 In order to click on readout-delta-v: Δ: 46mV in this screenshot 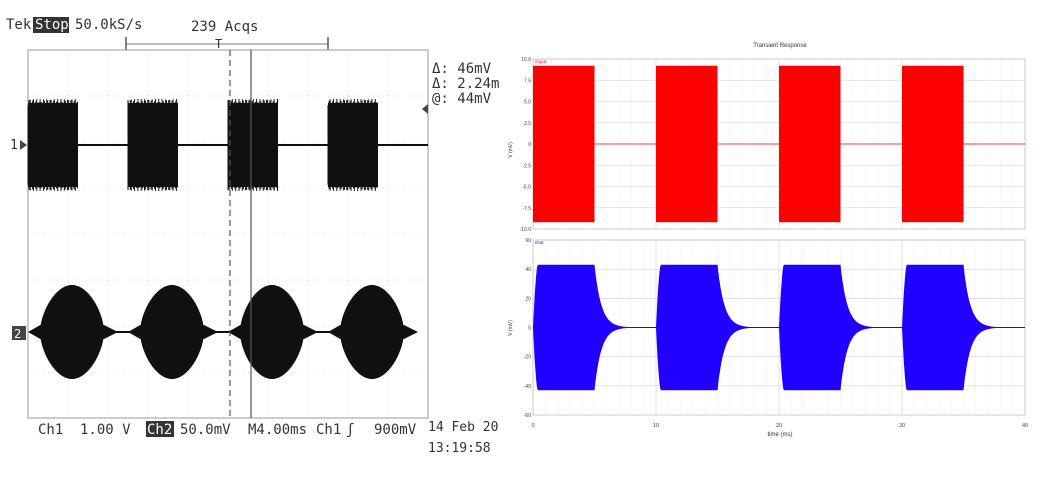, I will do `click(462, 69)`.